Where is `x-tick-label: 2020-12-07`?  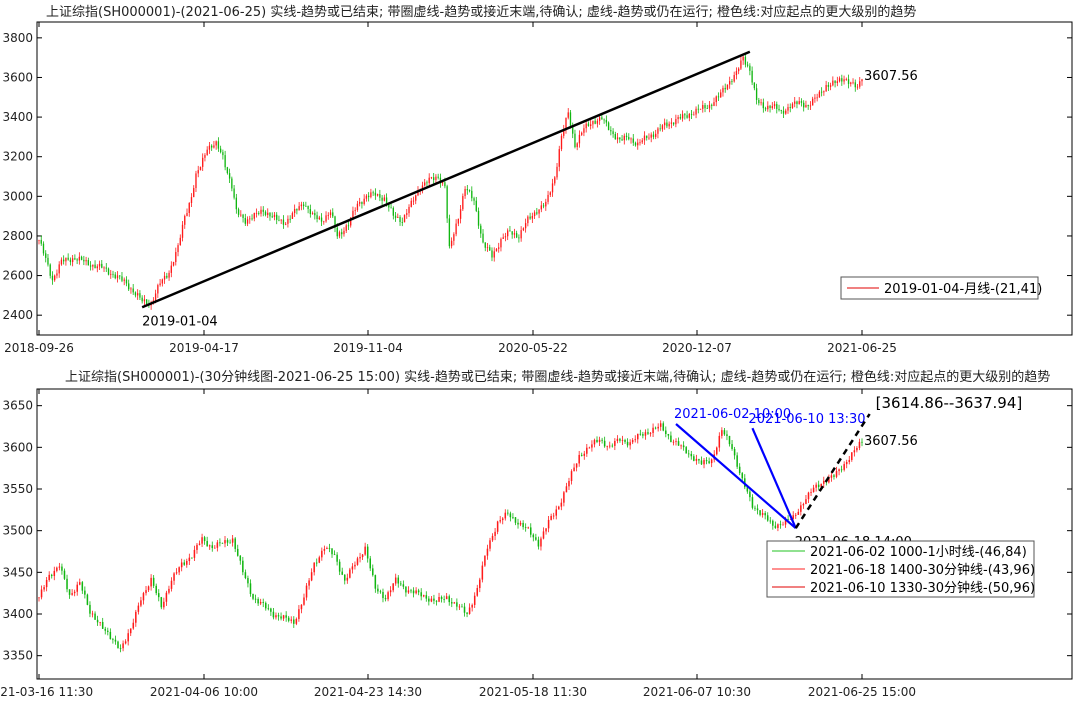
x-tick-label: 2020-12-07 is located at coordinates (697, 348).